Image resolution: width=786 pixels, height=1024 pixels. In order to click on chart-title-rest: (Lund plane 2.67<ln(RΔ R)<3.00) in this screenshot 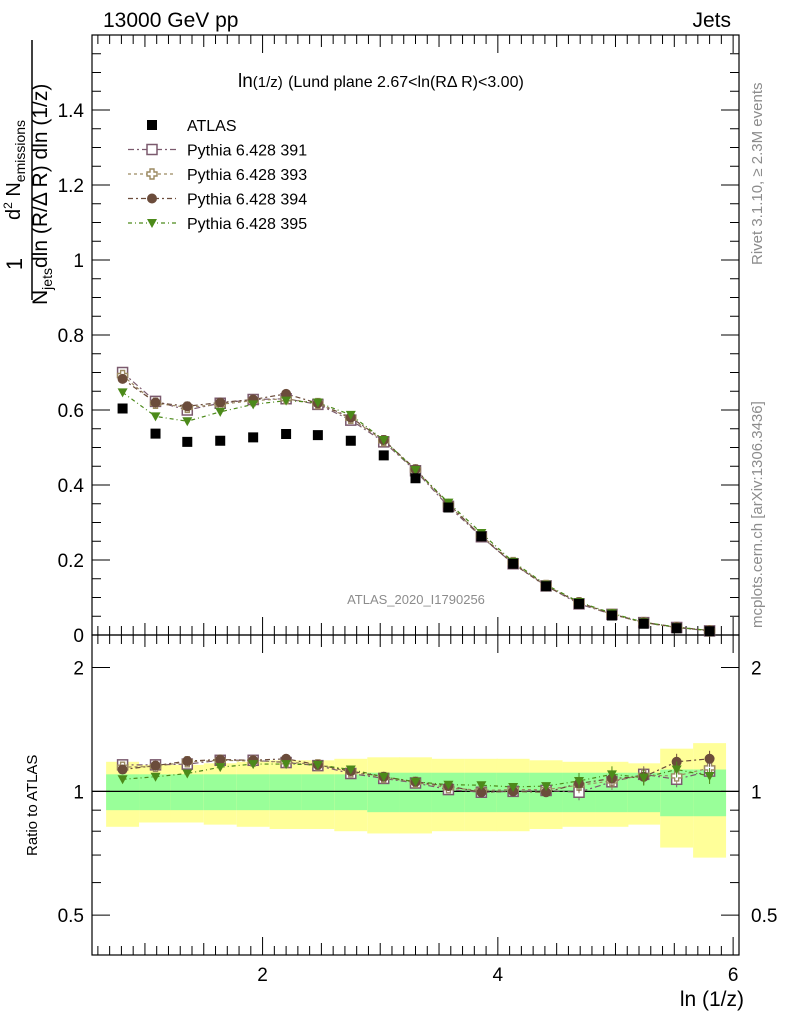, I will do `click(406, 82)`.